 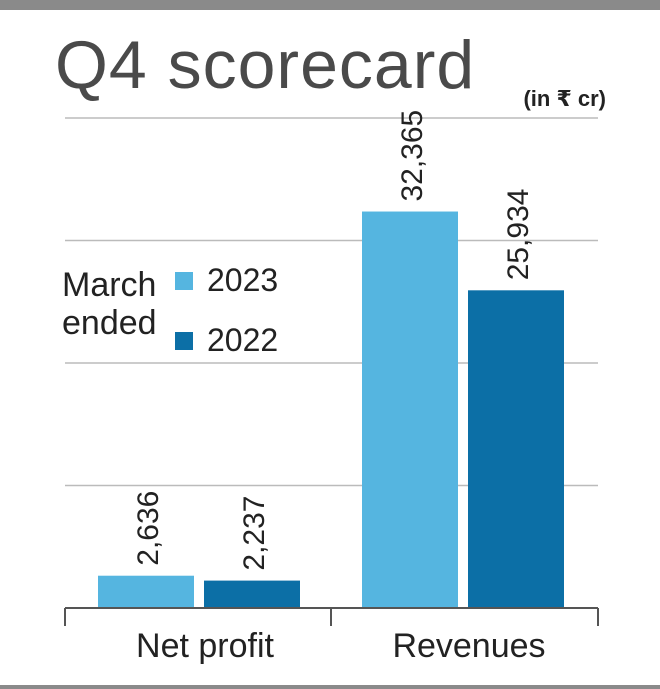 I want to click on legend-item-2023: 2023, so click(x=226, y=280).